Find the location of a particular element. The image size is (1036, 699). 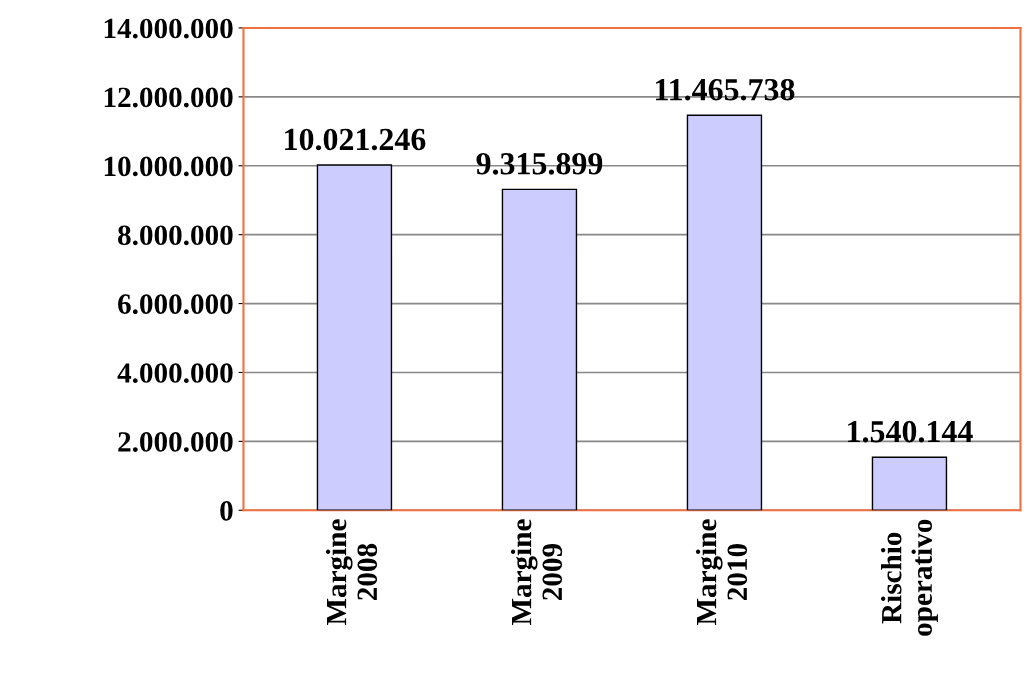

x-tick-label: Margine 2010 is located at coordinates (721, 572).